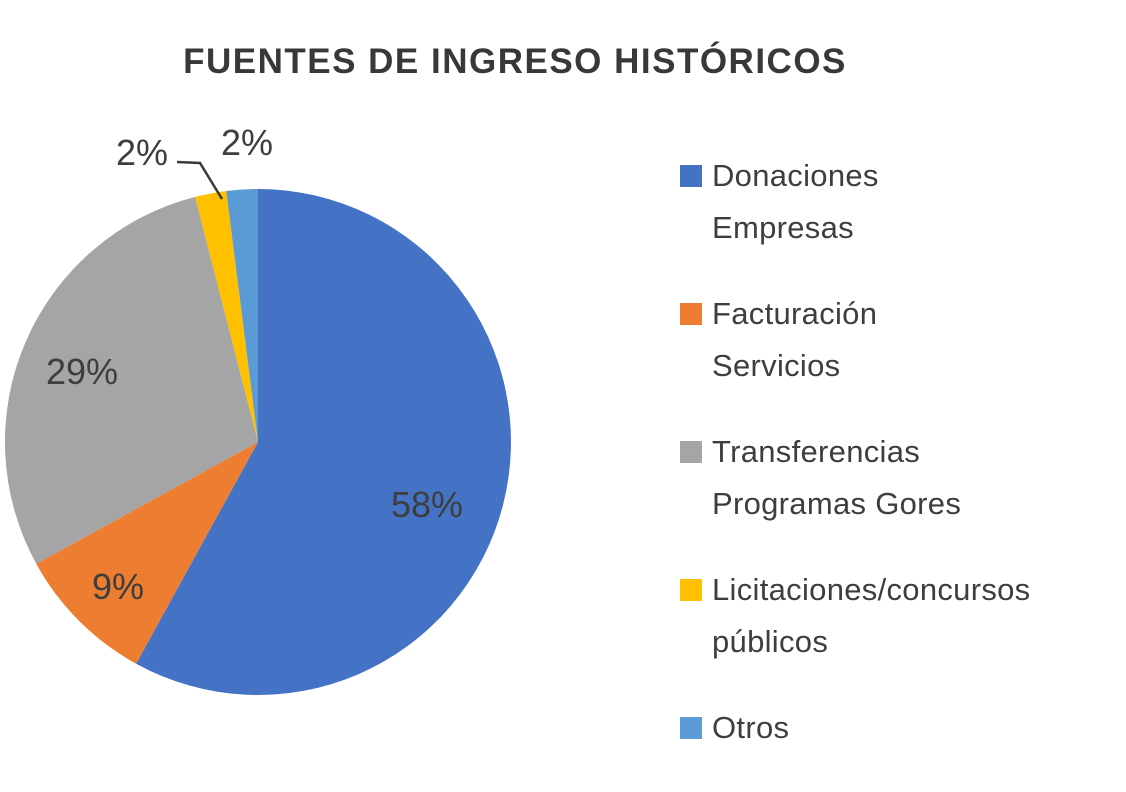 The width and height of the screenshot is (1126, 792). Describe the element at coordinates (836, 478) in the screenshot. I see `legend-label-transferencias-programas-gores: Transferencias Programas Gores` at that location.